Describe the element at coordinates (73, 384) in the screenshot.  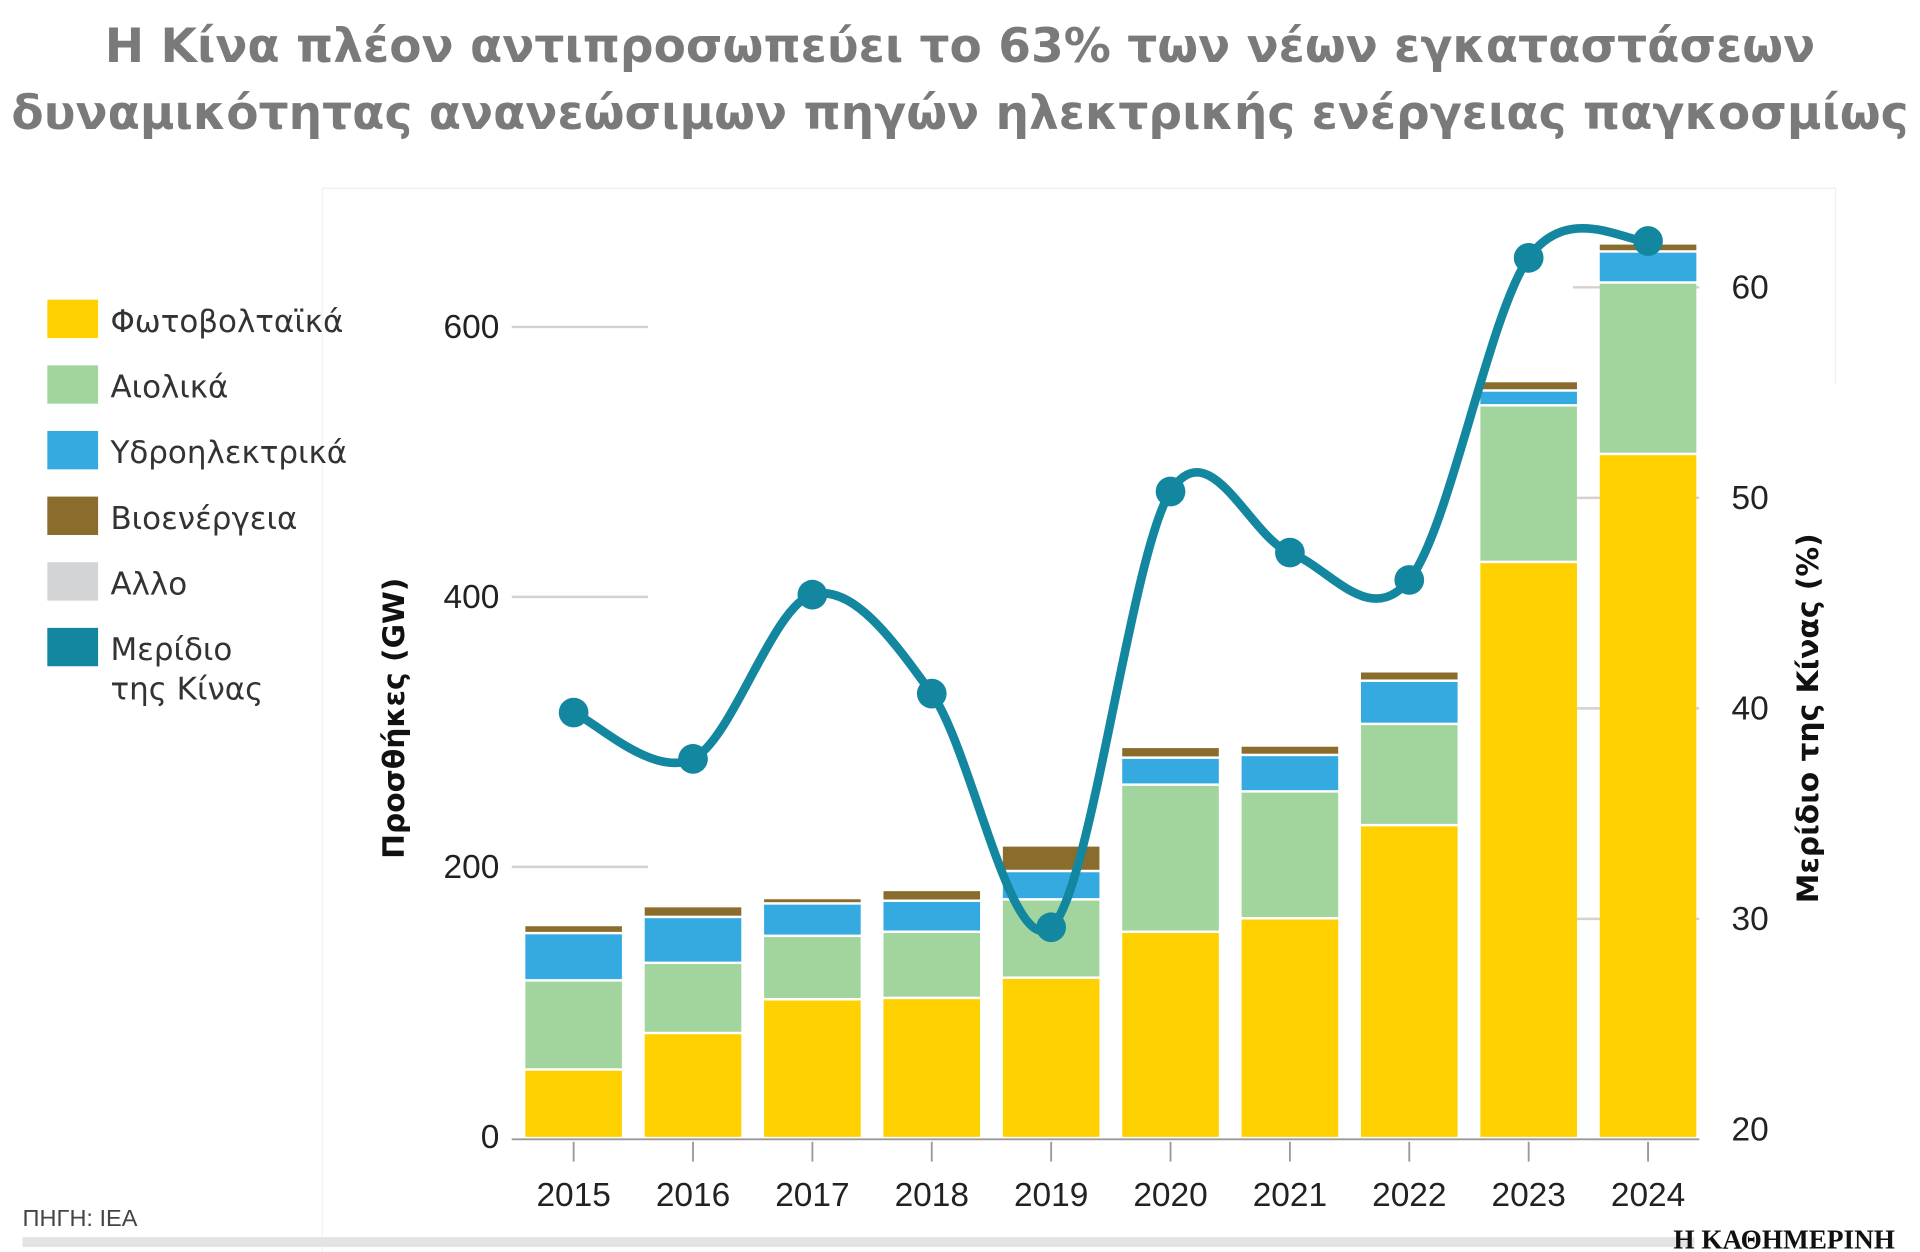
I see `legend-swatch-wind` at that location.